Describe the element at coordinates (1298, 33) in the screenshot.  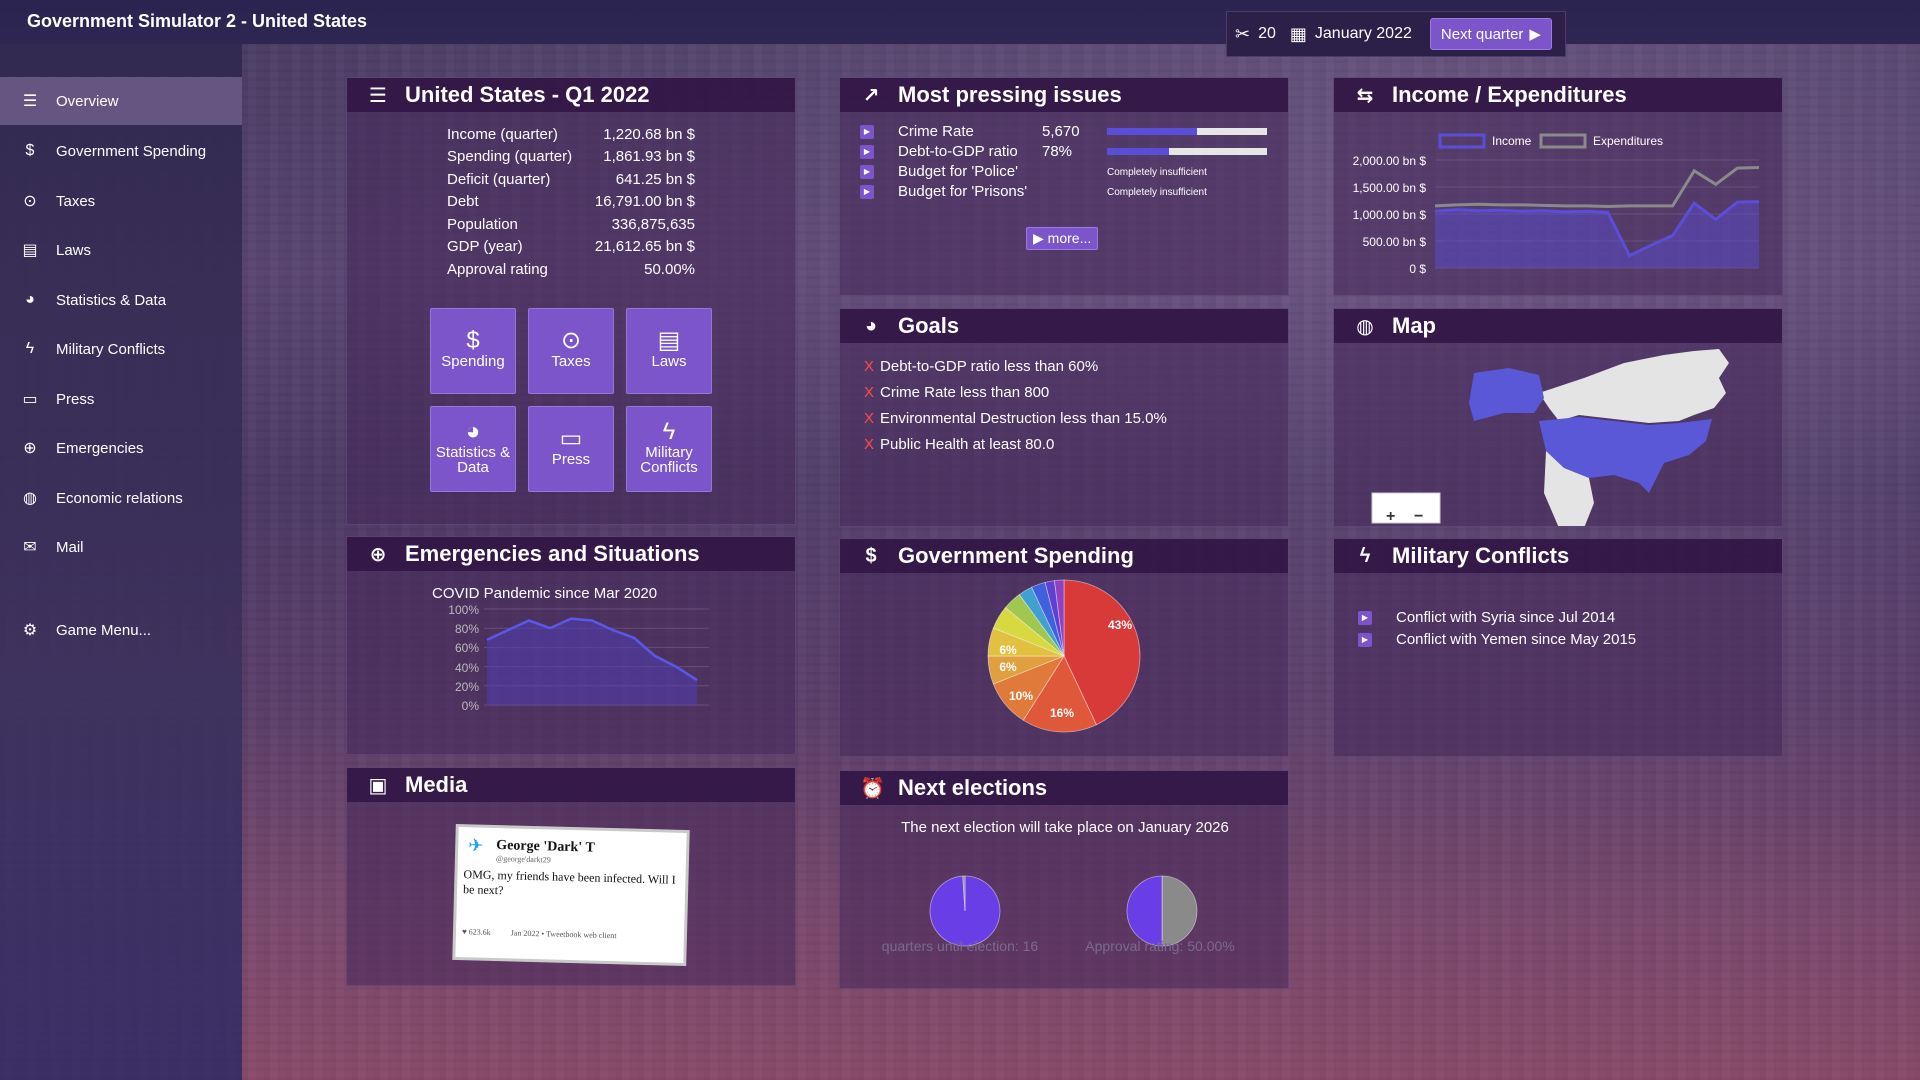
I see `calendar-icon: ▦` at that location.